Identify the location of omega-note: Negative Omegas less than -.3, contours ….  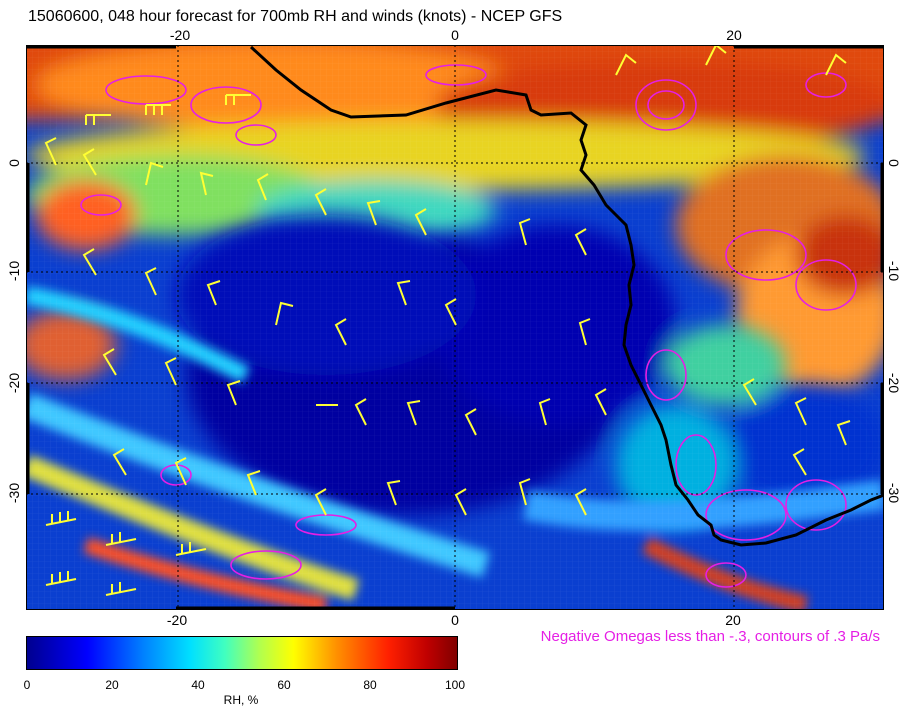
(710, 636).